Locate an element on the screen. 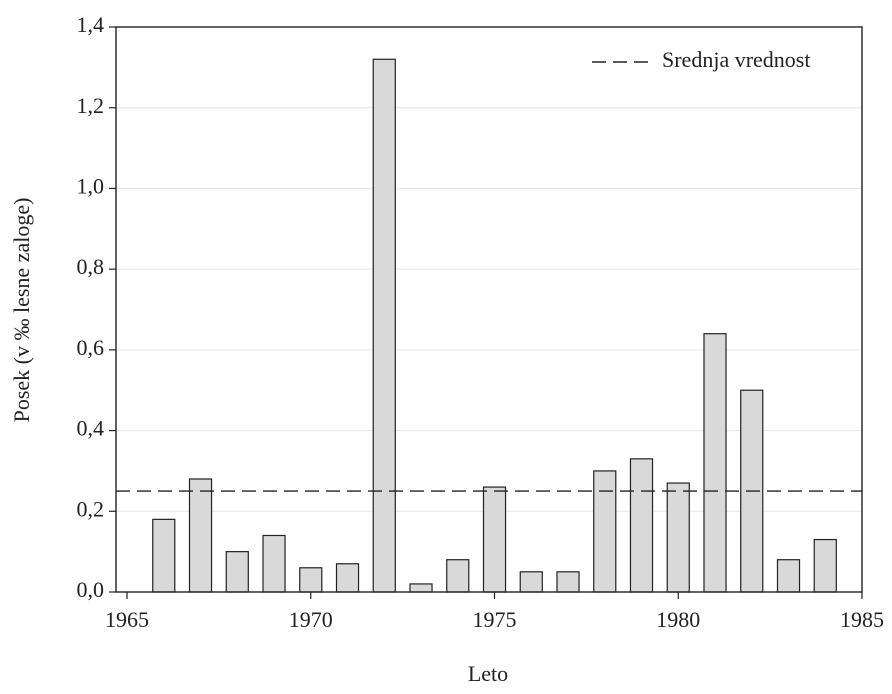  y-axis-label: Posek (v ‰ lesne zaloge) is located at coordinates (21, 310).